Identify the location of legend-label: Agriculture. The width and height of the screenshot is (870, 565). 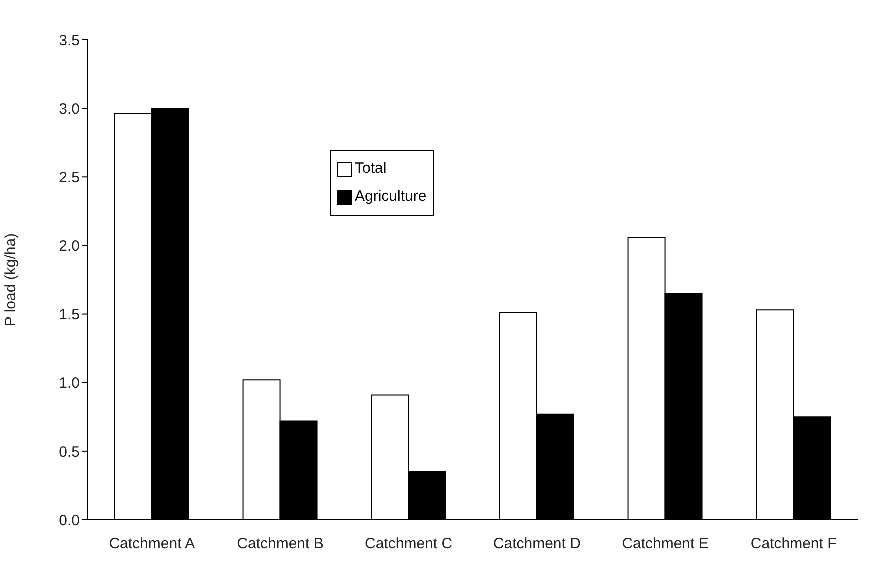
(391, 197).